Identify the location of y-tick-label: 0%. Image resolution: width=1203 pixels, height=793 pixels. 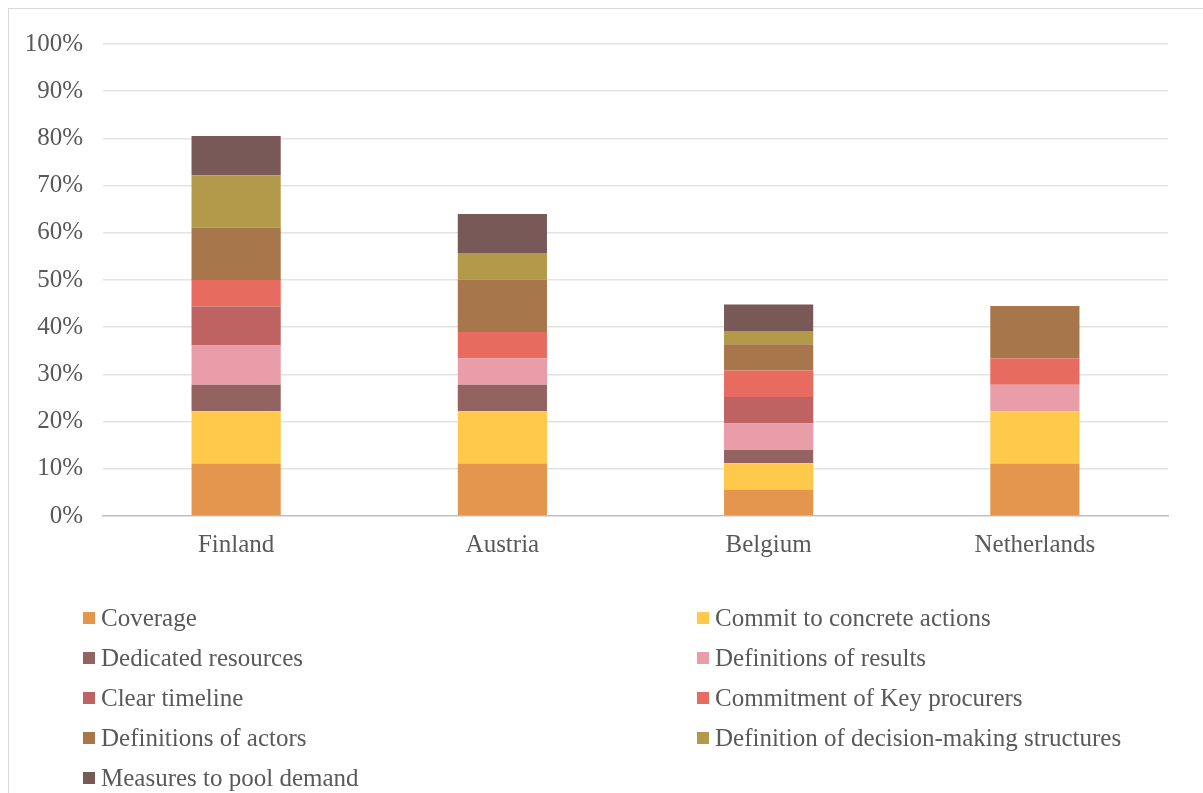
(66, 514).